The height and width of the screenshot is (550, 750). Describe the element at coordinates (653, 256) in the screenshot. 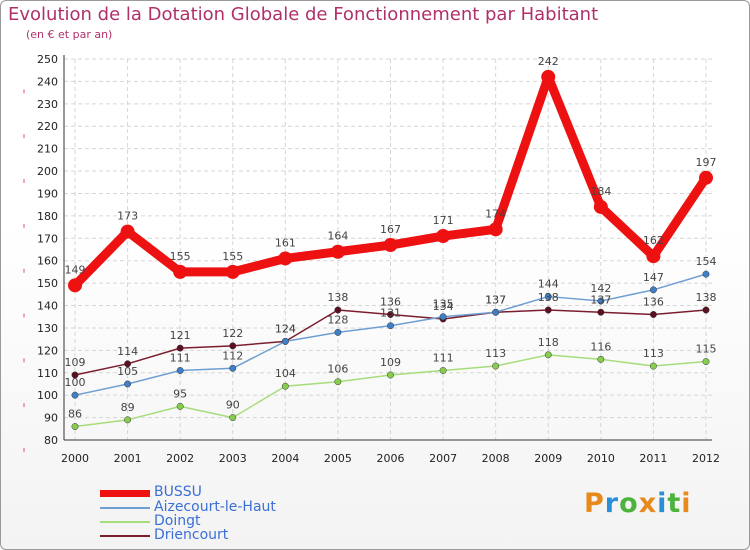

I see `data-point-bussu-2011` at that location.